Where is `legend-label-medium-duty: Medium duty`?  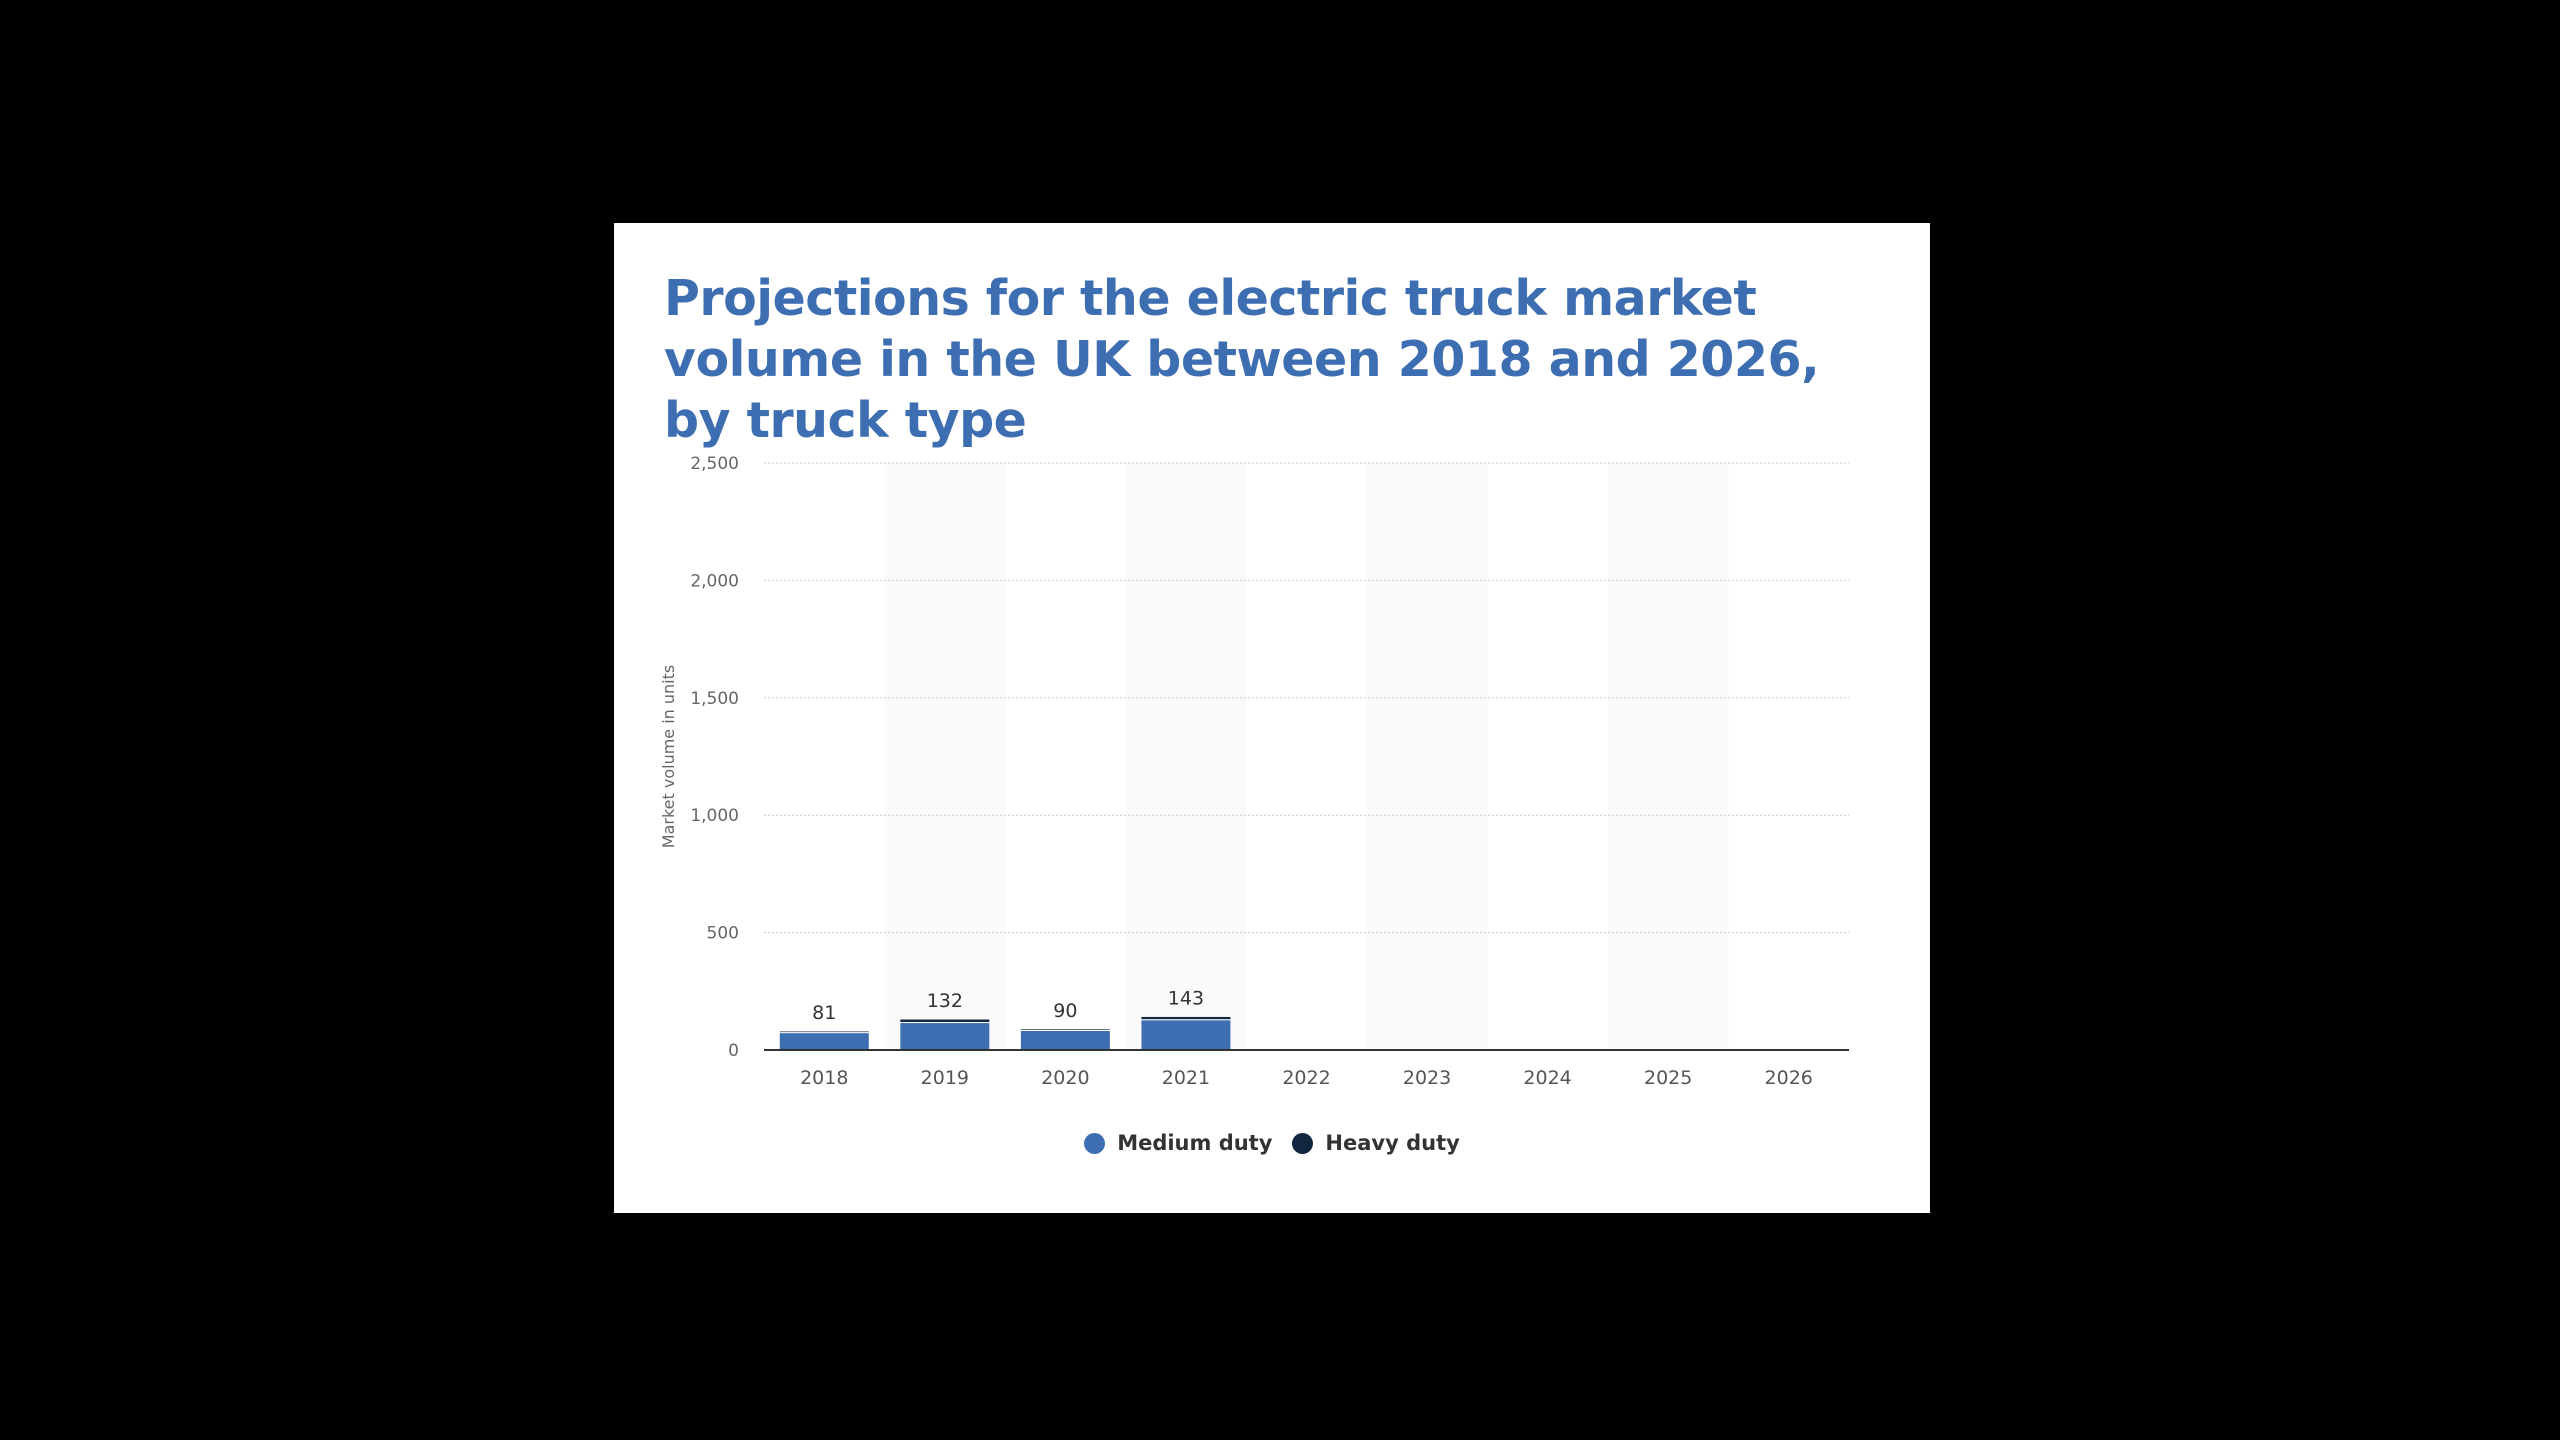
legend-label-medium-duty: Medium duty is located at coordinates (1195, 1143).